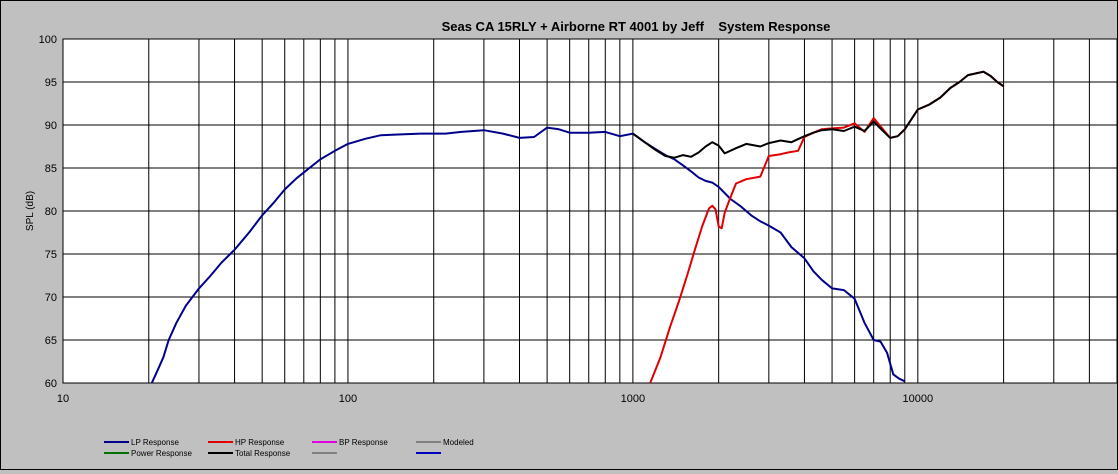 This screenshot has width=1118, height=474. What do you see at coordinates (51, 126) in the screenshot?
I see `y-tick-label: 90` at bounding box center [51, 126].